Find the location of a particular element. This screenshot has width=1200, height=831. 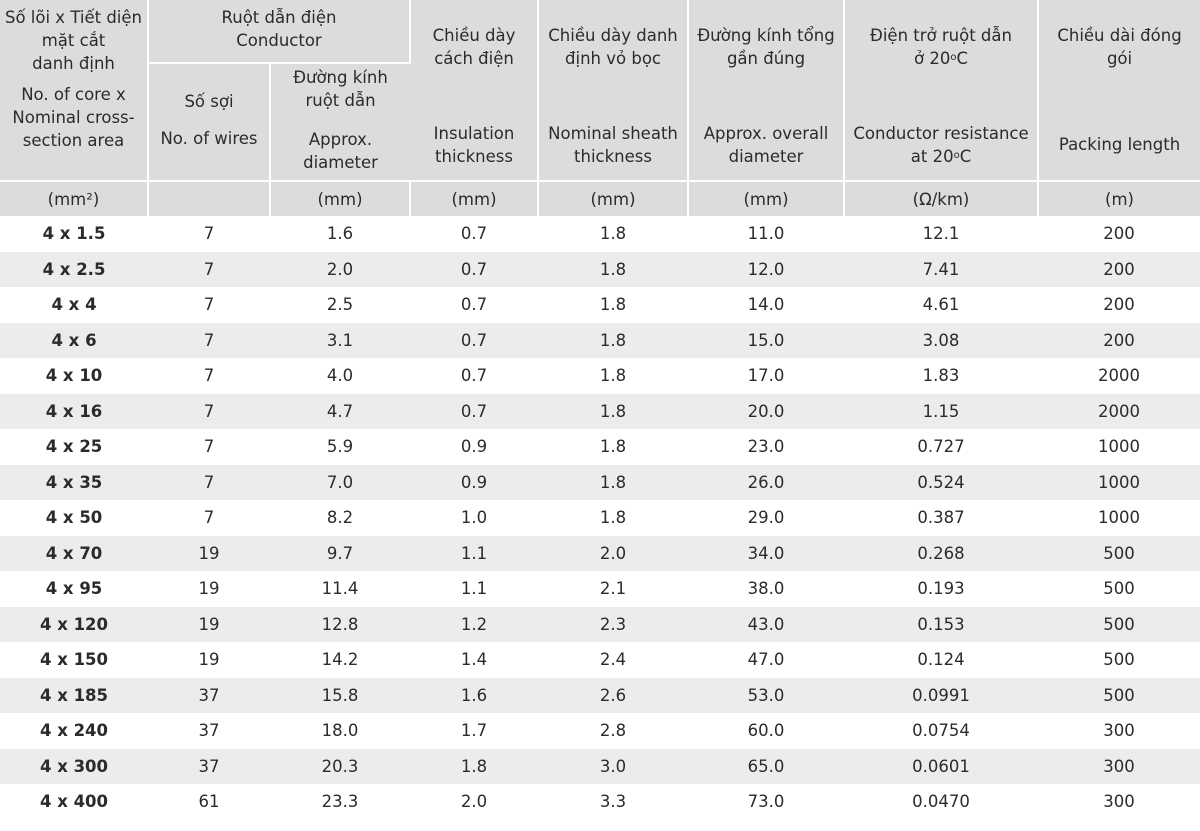

cell-cross-section: 4 x 35 is located at coordinates (74, 482).